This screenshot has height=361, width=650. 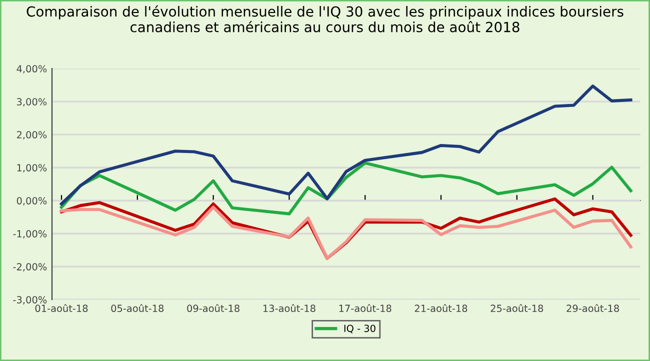 What do you see at coordinates (360, 329) in the screenshot?
I see `legend-label: IQ - 30` at bounding box center [360, 329].